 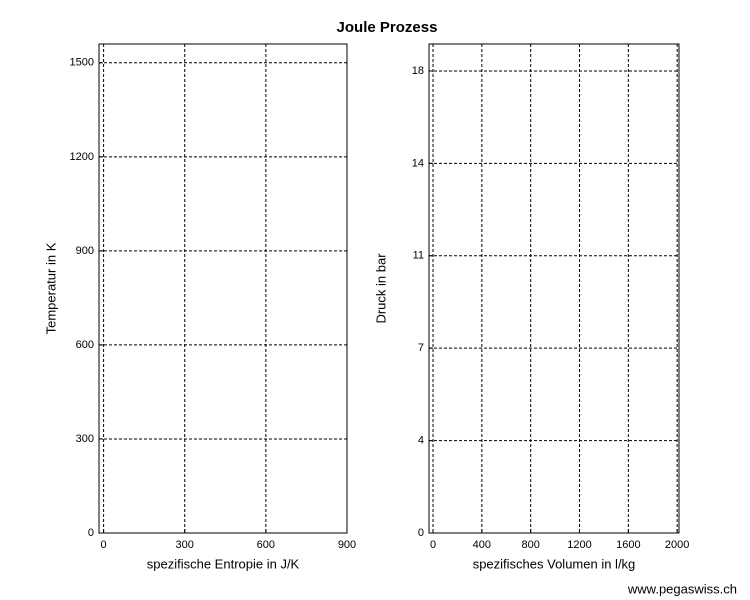 What do you see at coordinates (82, 63) in the screenshot?
I see `y-tick-label: 1500` at bounding box center [82, 63].